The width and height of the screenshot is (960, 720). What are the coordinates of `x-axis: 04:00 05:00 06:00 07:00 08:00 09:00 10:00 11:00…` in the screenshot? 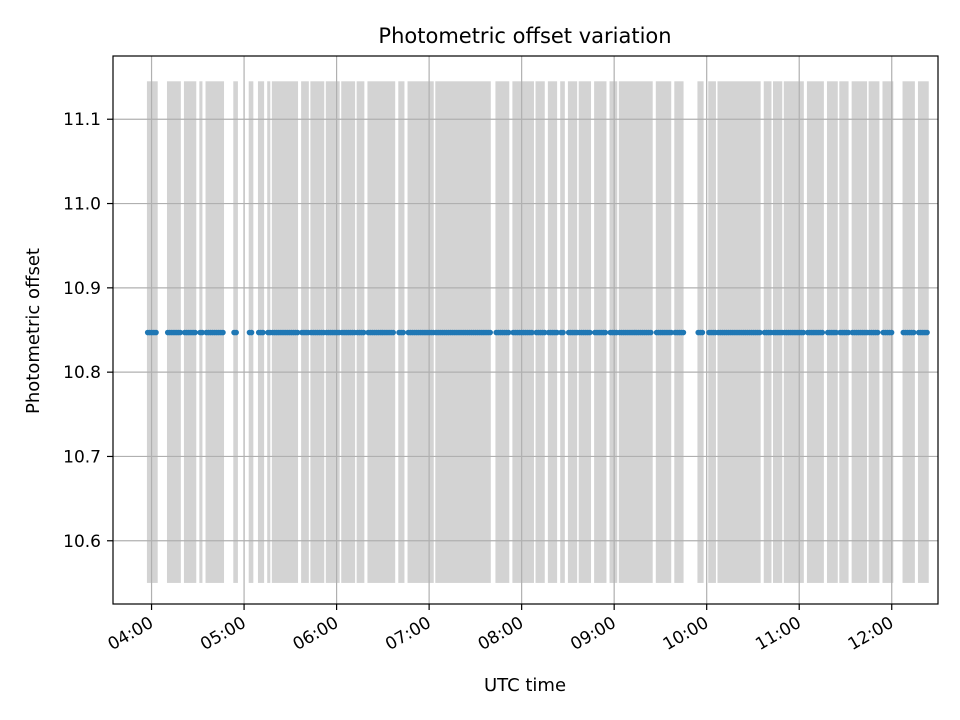 It's located at (501, 629).